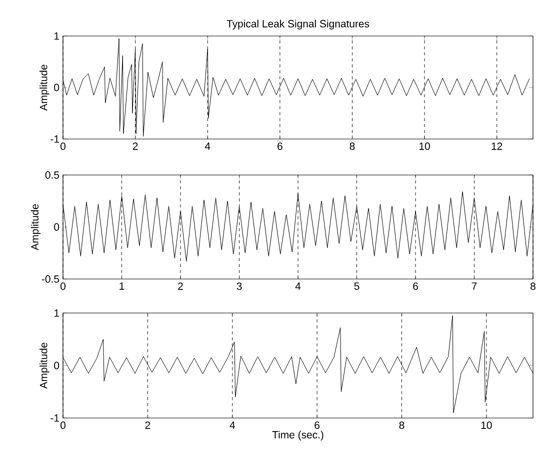 The height and width of the screenshot is (457, 542). Describe the element at coordinates (298, 25) in the screenshot. I see `chart-title: Typical Leak Signal Signatures` at that location.